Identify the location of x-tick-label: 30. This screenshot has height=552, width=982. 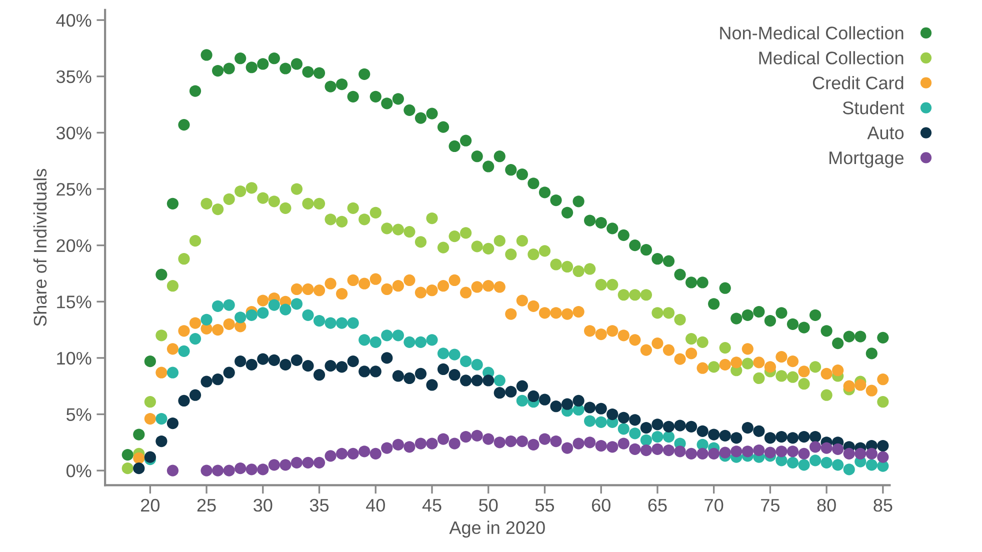
(263, 505).